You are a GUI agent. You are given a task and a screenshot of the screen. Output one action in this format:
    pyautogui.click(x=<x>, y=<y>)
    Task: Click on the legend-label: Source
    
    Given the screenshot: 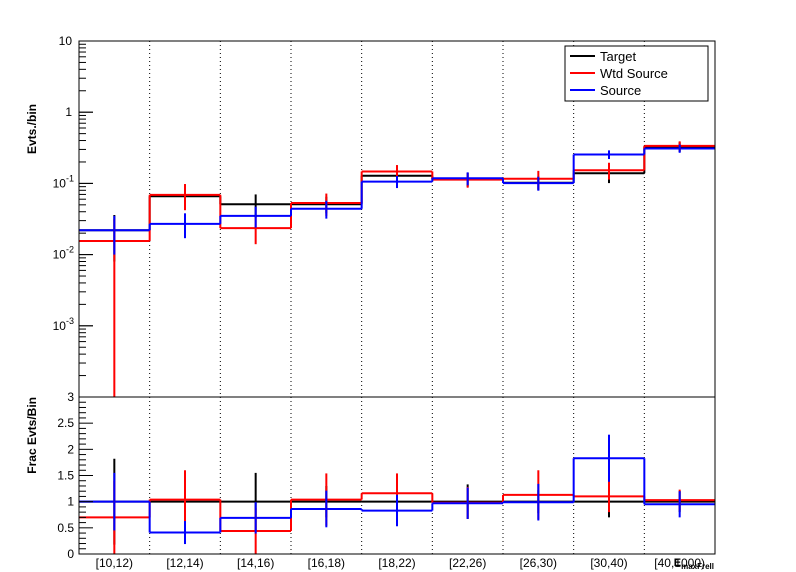 What is the action you would take?
    pyautogui.click(x=620, y=90)
    